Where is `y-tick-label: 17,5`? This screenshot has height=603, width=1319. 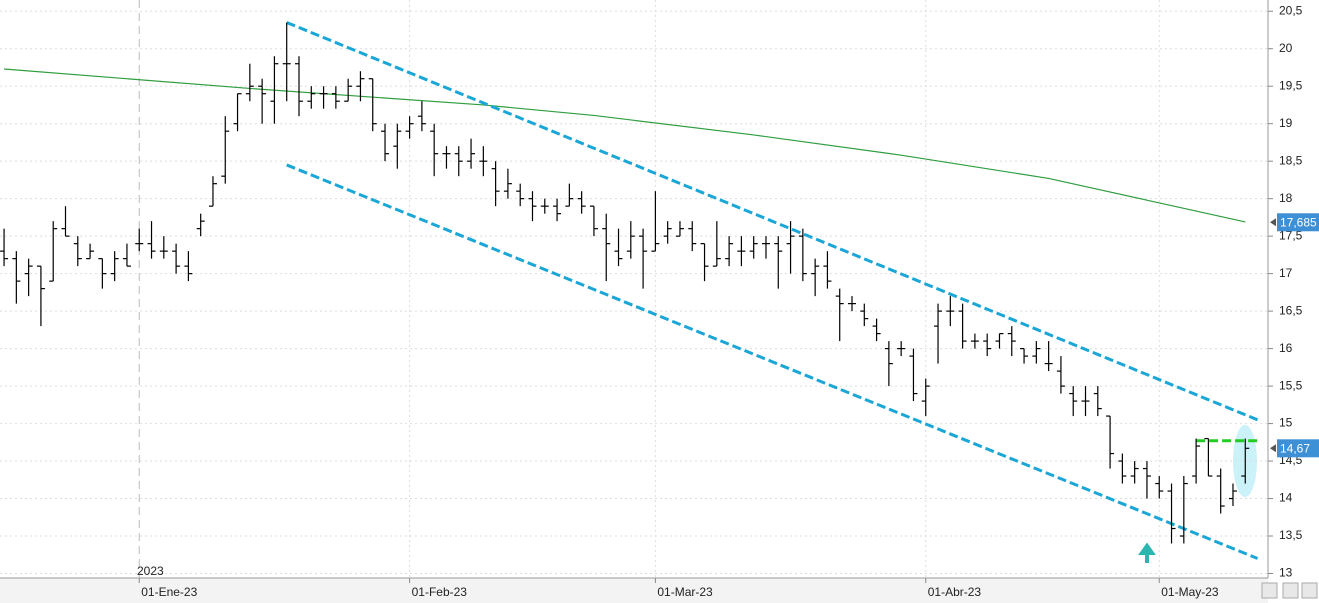
y-tick-label: 17,5 is located at coordinates (1291, 235).